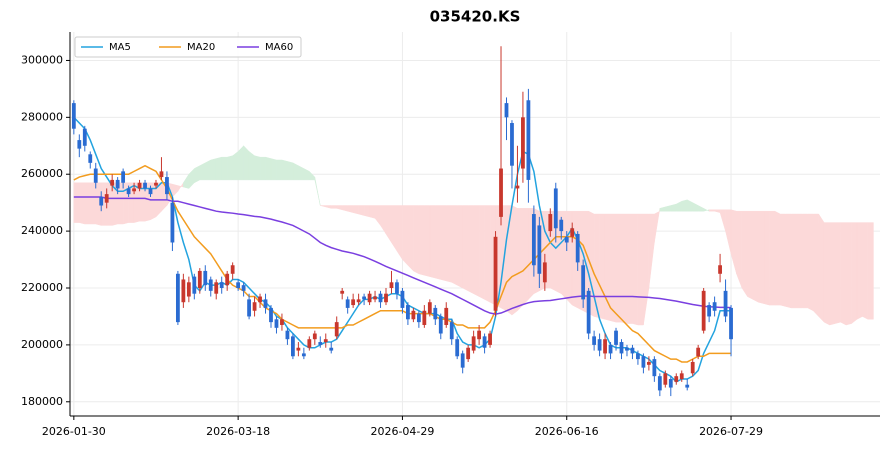 The width and height of the screenshot is (890, 450). What do you see at coordinates (42, 59) in the screenshot?
I see `y-tick-label: 300000` at bounding box center [42, 59].